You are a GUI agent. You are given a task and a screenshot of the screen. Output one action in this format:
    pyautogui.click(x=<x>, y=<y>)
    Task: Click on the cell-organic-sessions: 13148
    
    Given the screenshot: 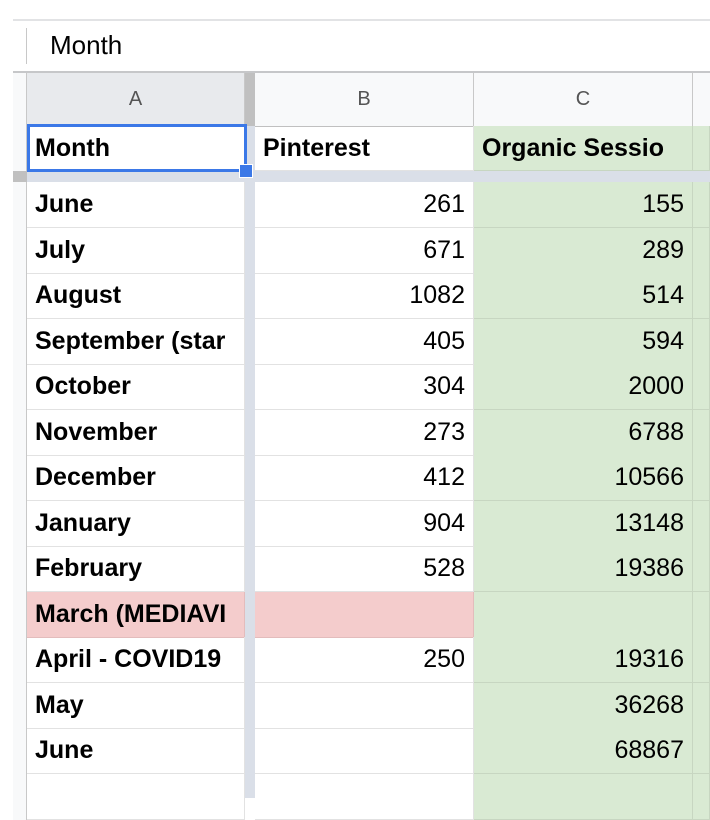 What is the action you would take?
    pyautogui.click(x=583, y=524)
    